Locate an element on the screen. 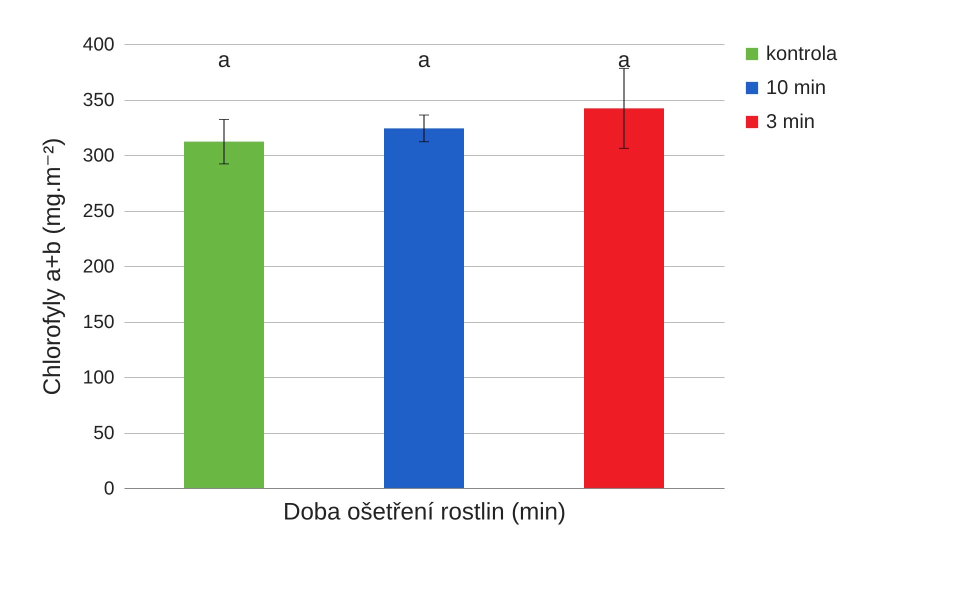 This screenshot has width=958, height=597. y-tick-label: 0 is located at coordinates (109, 489).